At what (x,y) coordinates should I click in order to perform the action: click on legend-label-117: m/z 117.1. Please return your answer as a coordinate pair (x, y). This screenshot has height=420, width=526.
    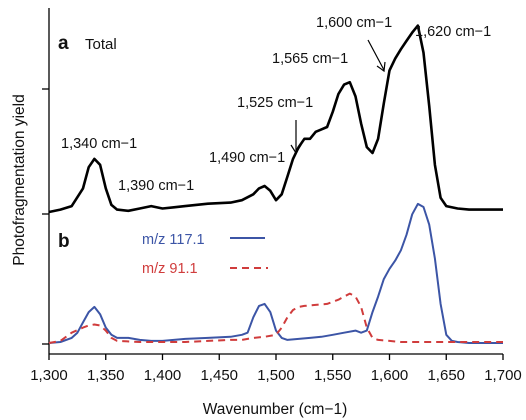
    Looking at the image, I should click on (173, 240).